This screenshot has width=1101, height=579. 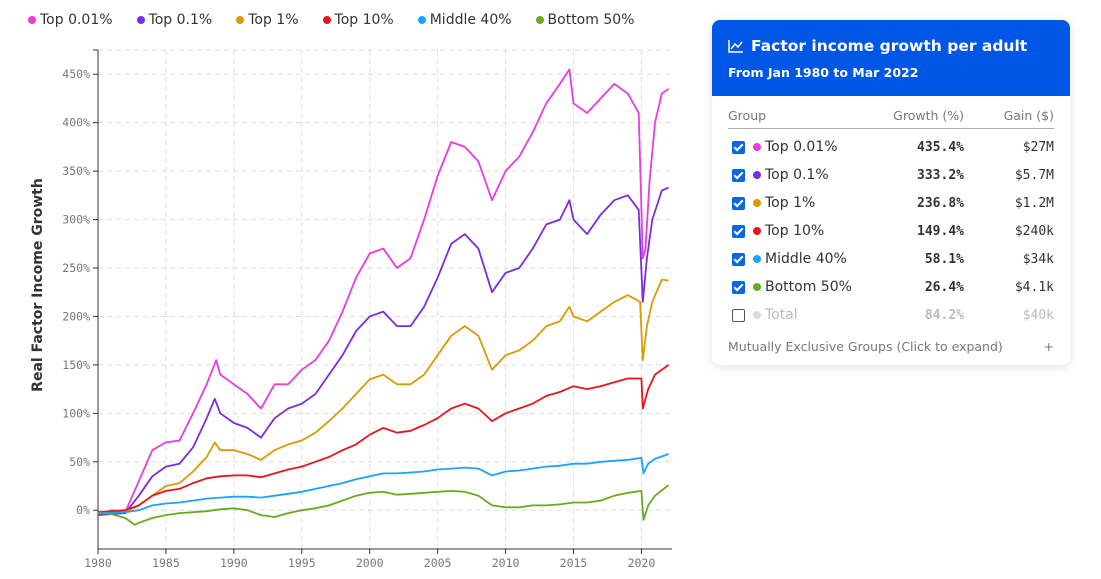 I want to click on series-line-bottom-50-, so click(x=383, y=505).